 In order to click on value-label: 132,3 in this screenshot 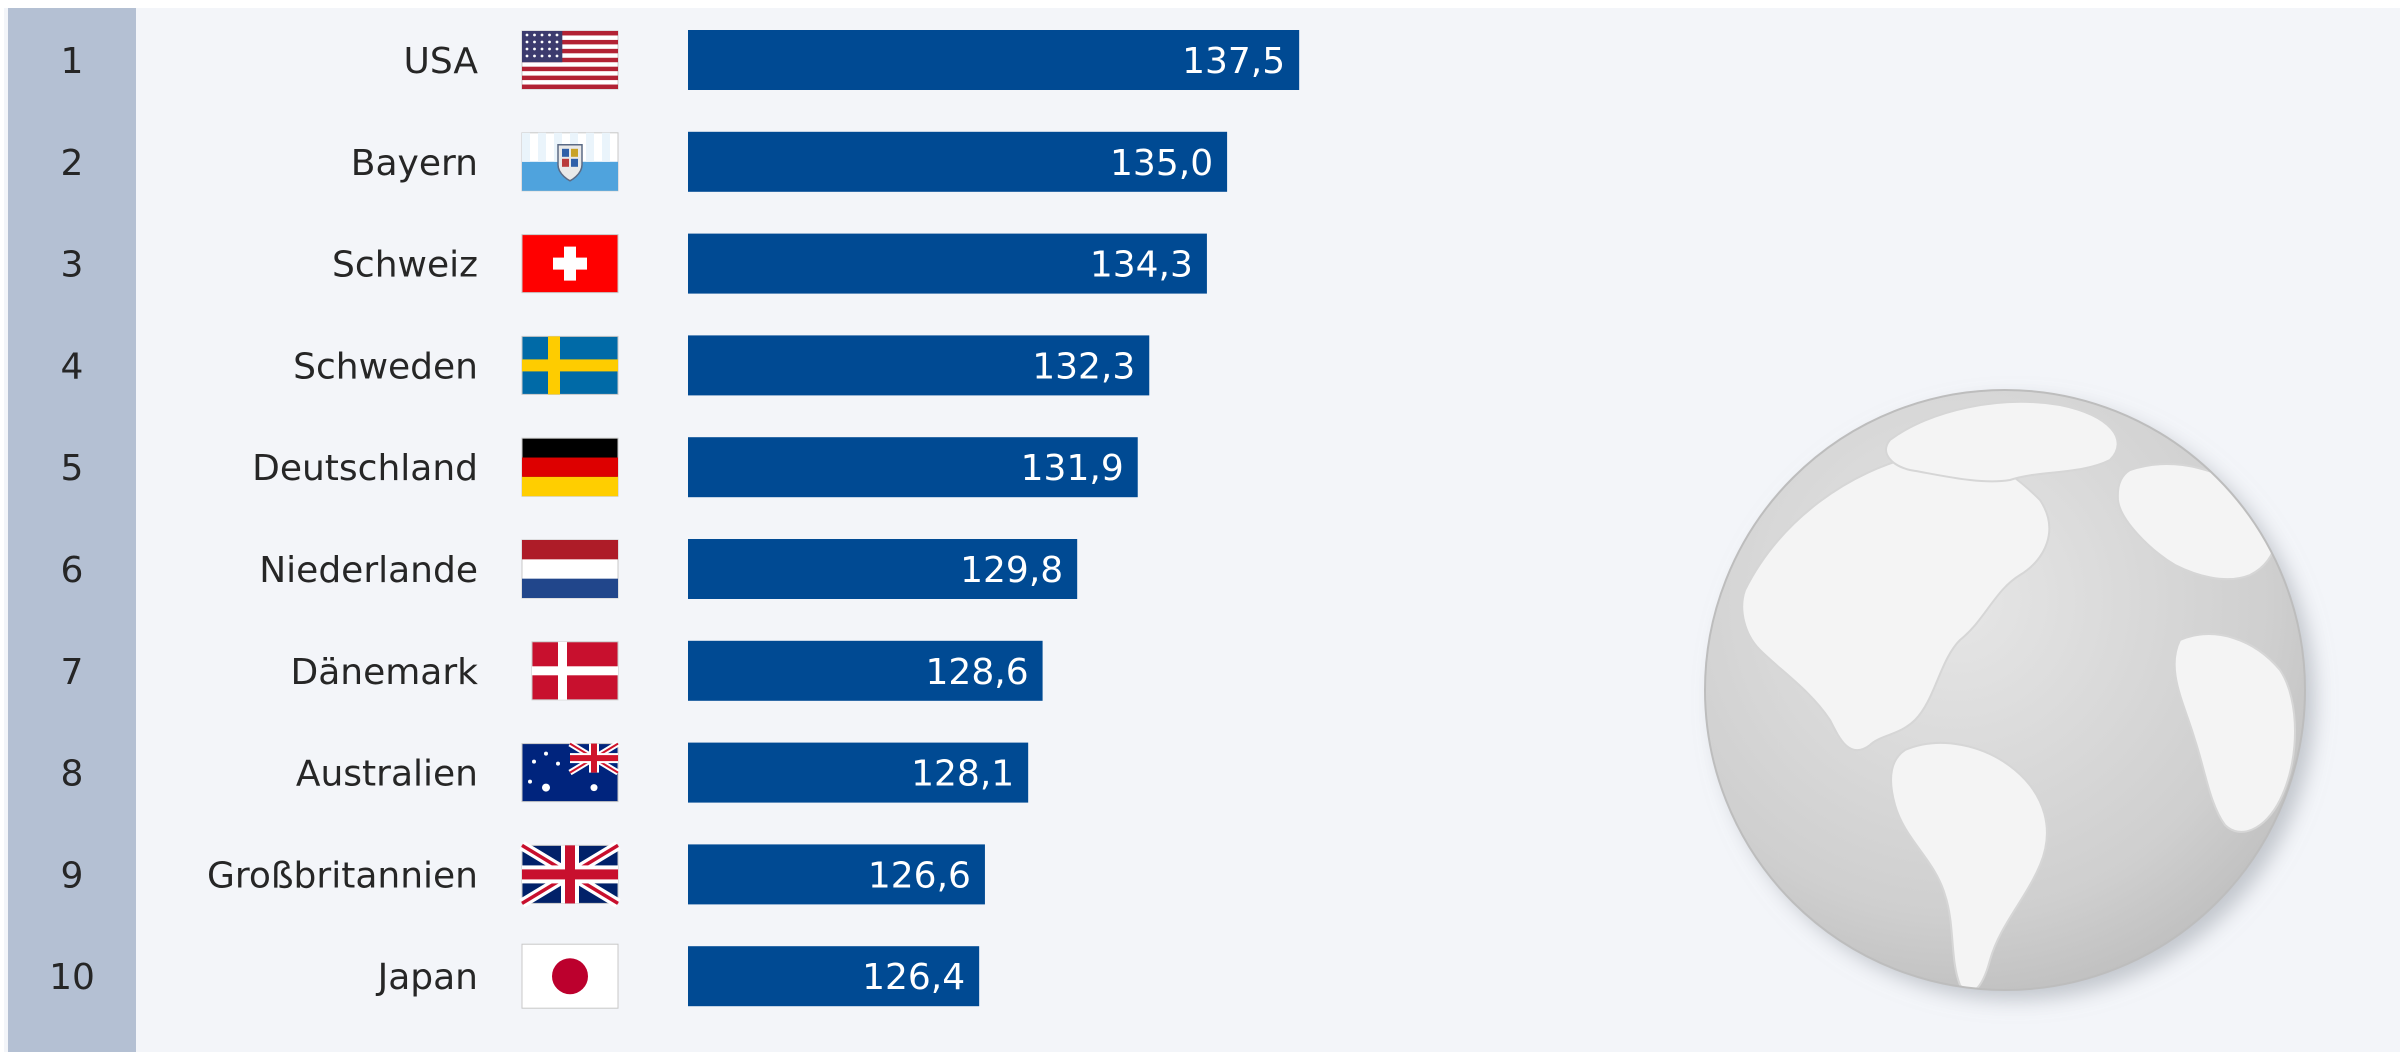, I will do `click(1083, 366)`.